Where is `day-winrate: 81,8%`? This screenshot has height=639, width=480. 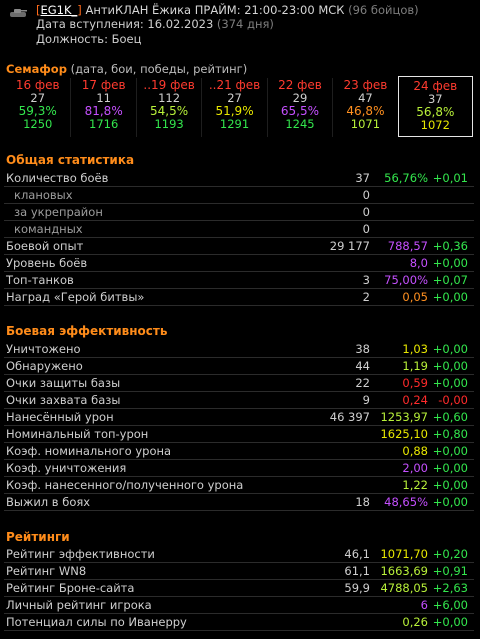
day-winrate: 81,8% is located at coordinates (103, 111).